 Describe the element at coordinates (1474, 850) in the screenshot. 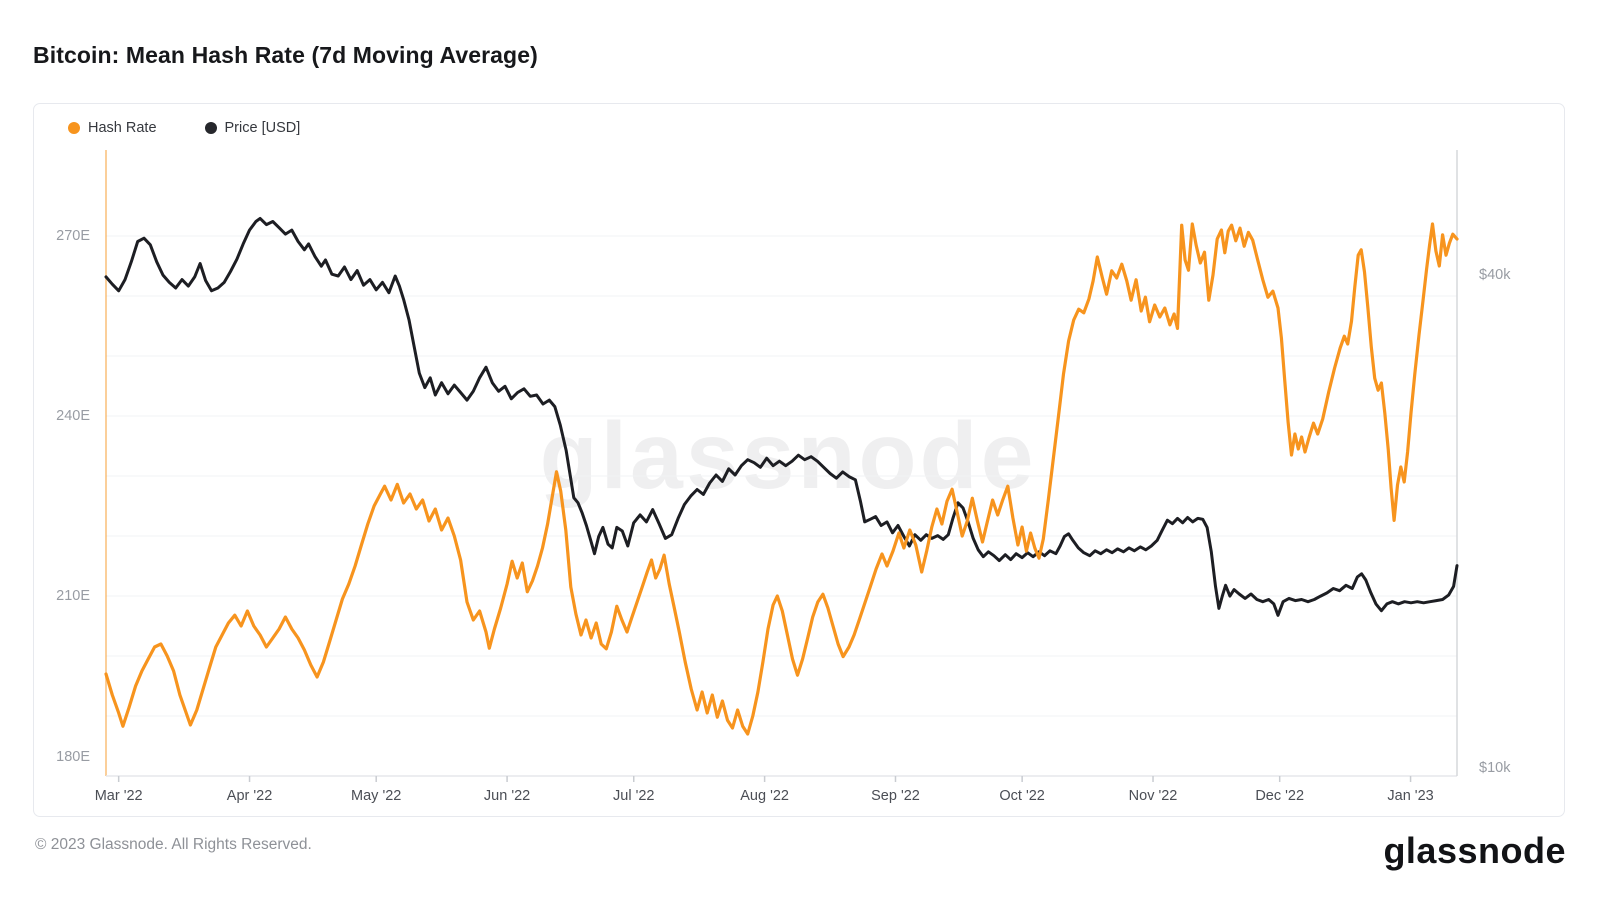

I see `glassnode-logo: glassnode` at that location.